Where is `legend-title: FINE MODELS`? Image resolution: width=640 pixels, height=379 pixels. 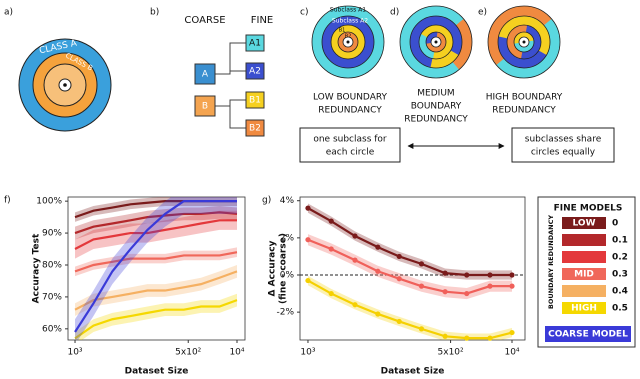
legend-title: FINE MODELS is located at coordinates (588, 209).